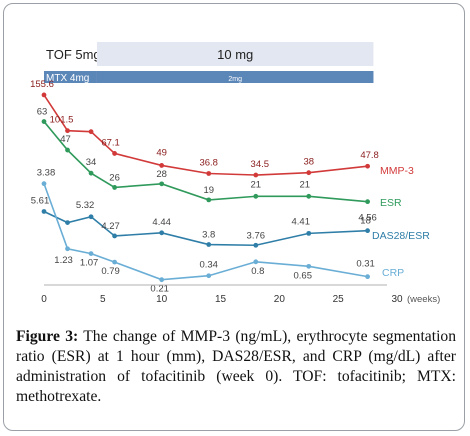 This screenshot has height=436, width=470. I want to click on data-label: 5.32, so click(85, 205).